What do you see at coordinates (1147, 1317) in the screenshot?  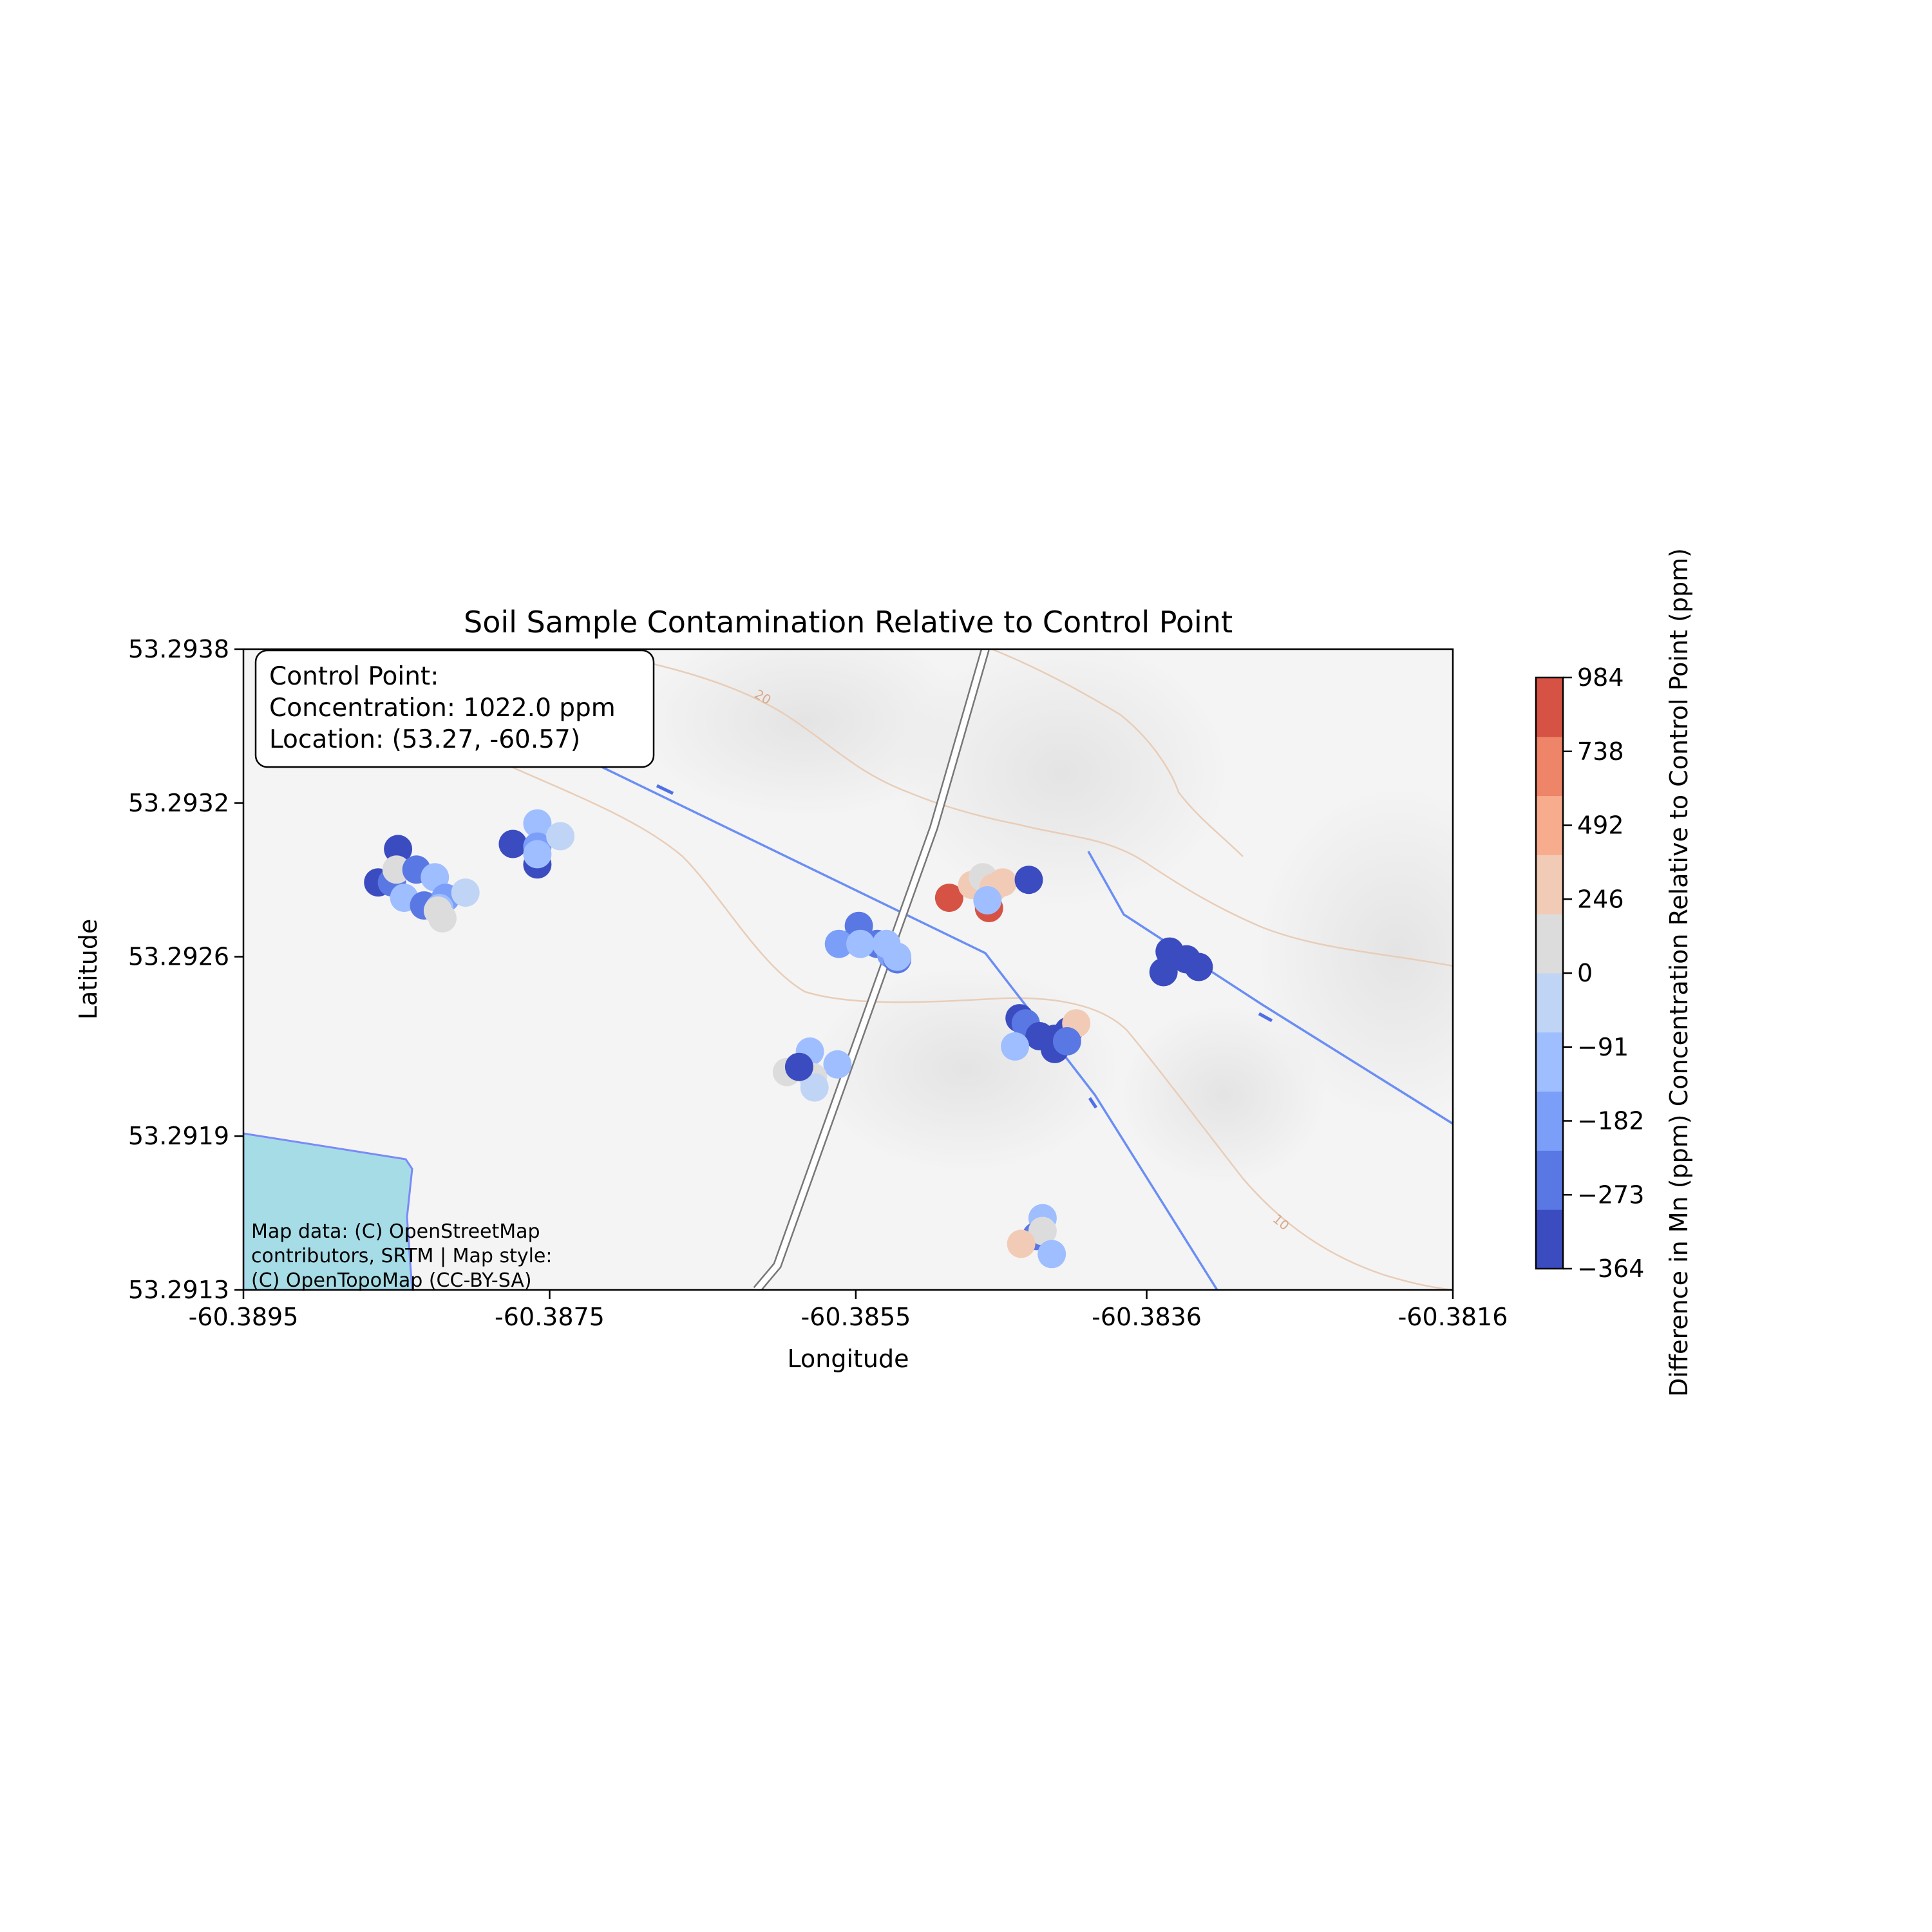 I see `x-tick-label: -60.3836` at bounding box center [1147, 1317].